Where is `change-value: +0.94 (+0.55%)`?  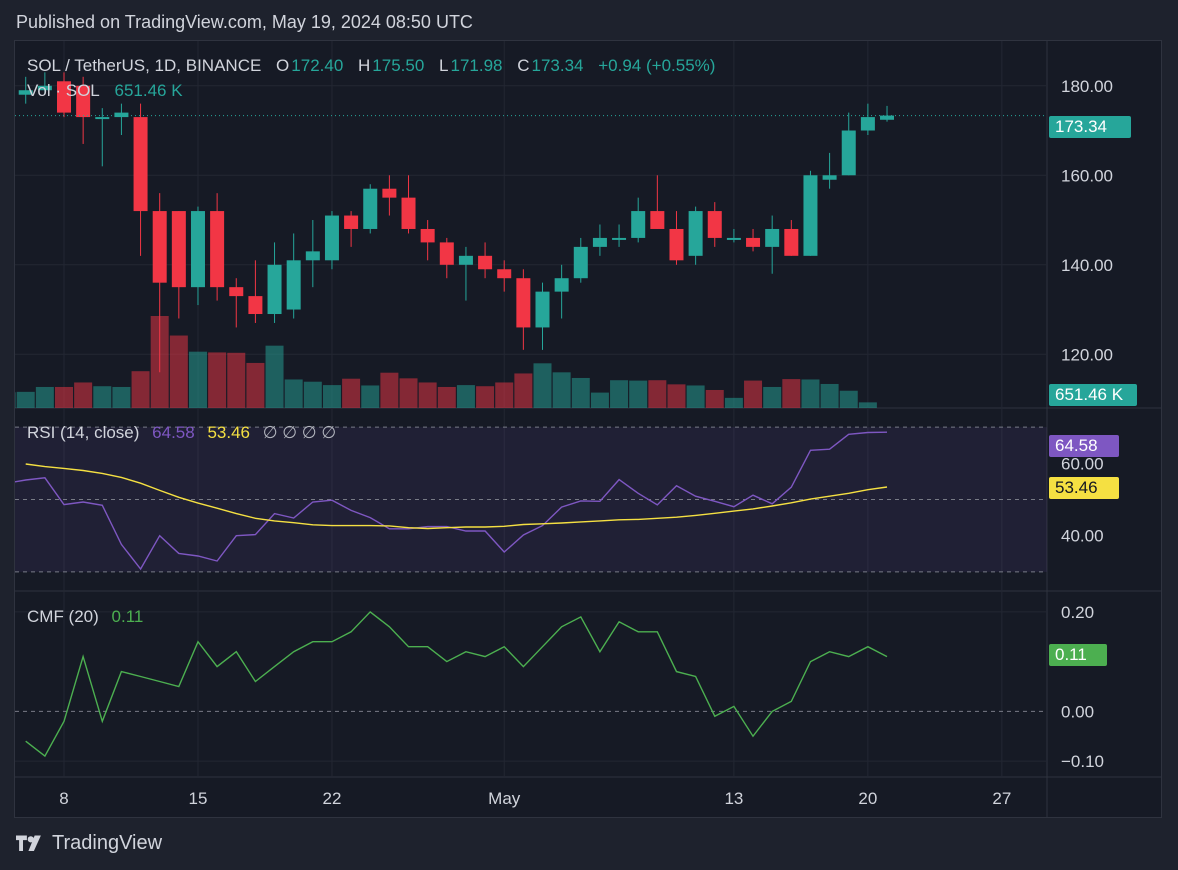
change-value: +0.94 (+0.55%) is located at coordinates (657, 65).